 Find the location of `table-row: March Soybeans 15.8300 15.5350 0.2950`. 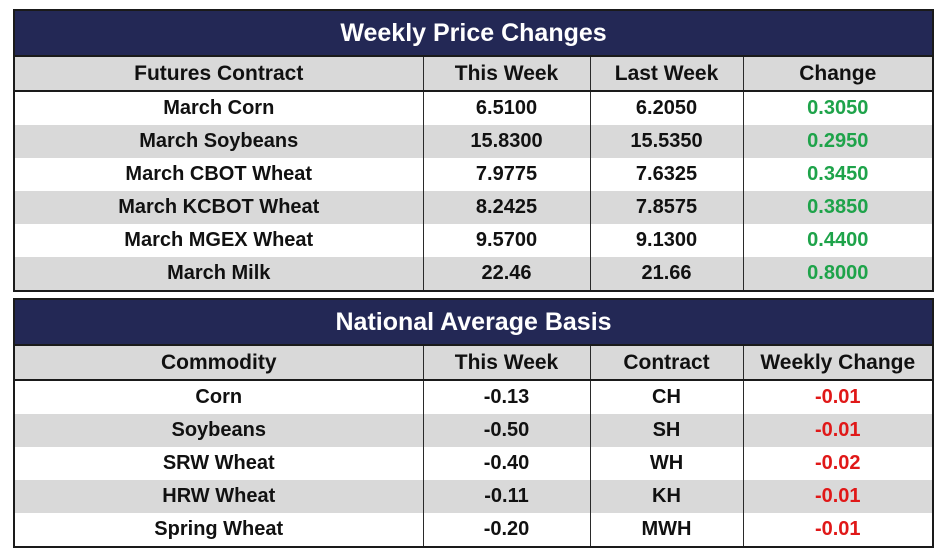

table-row: March Soybeans 15.8300 15.5350 0.2950 is located at coordinates (473, 141).